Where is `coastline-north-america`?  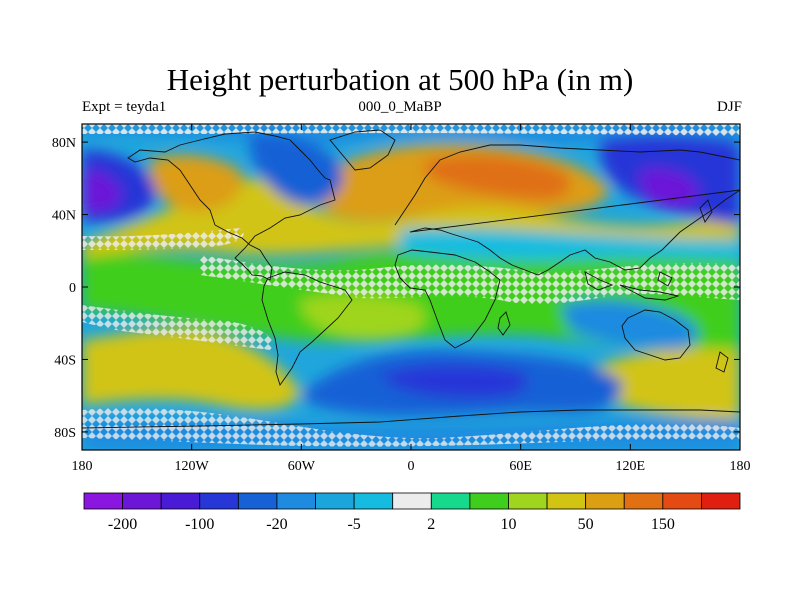
coastline-north-america is located at coordinates (231, 206).